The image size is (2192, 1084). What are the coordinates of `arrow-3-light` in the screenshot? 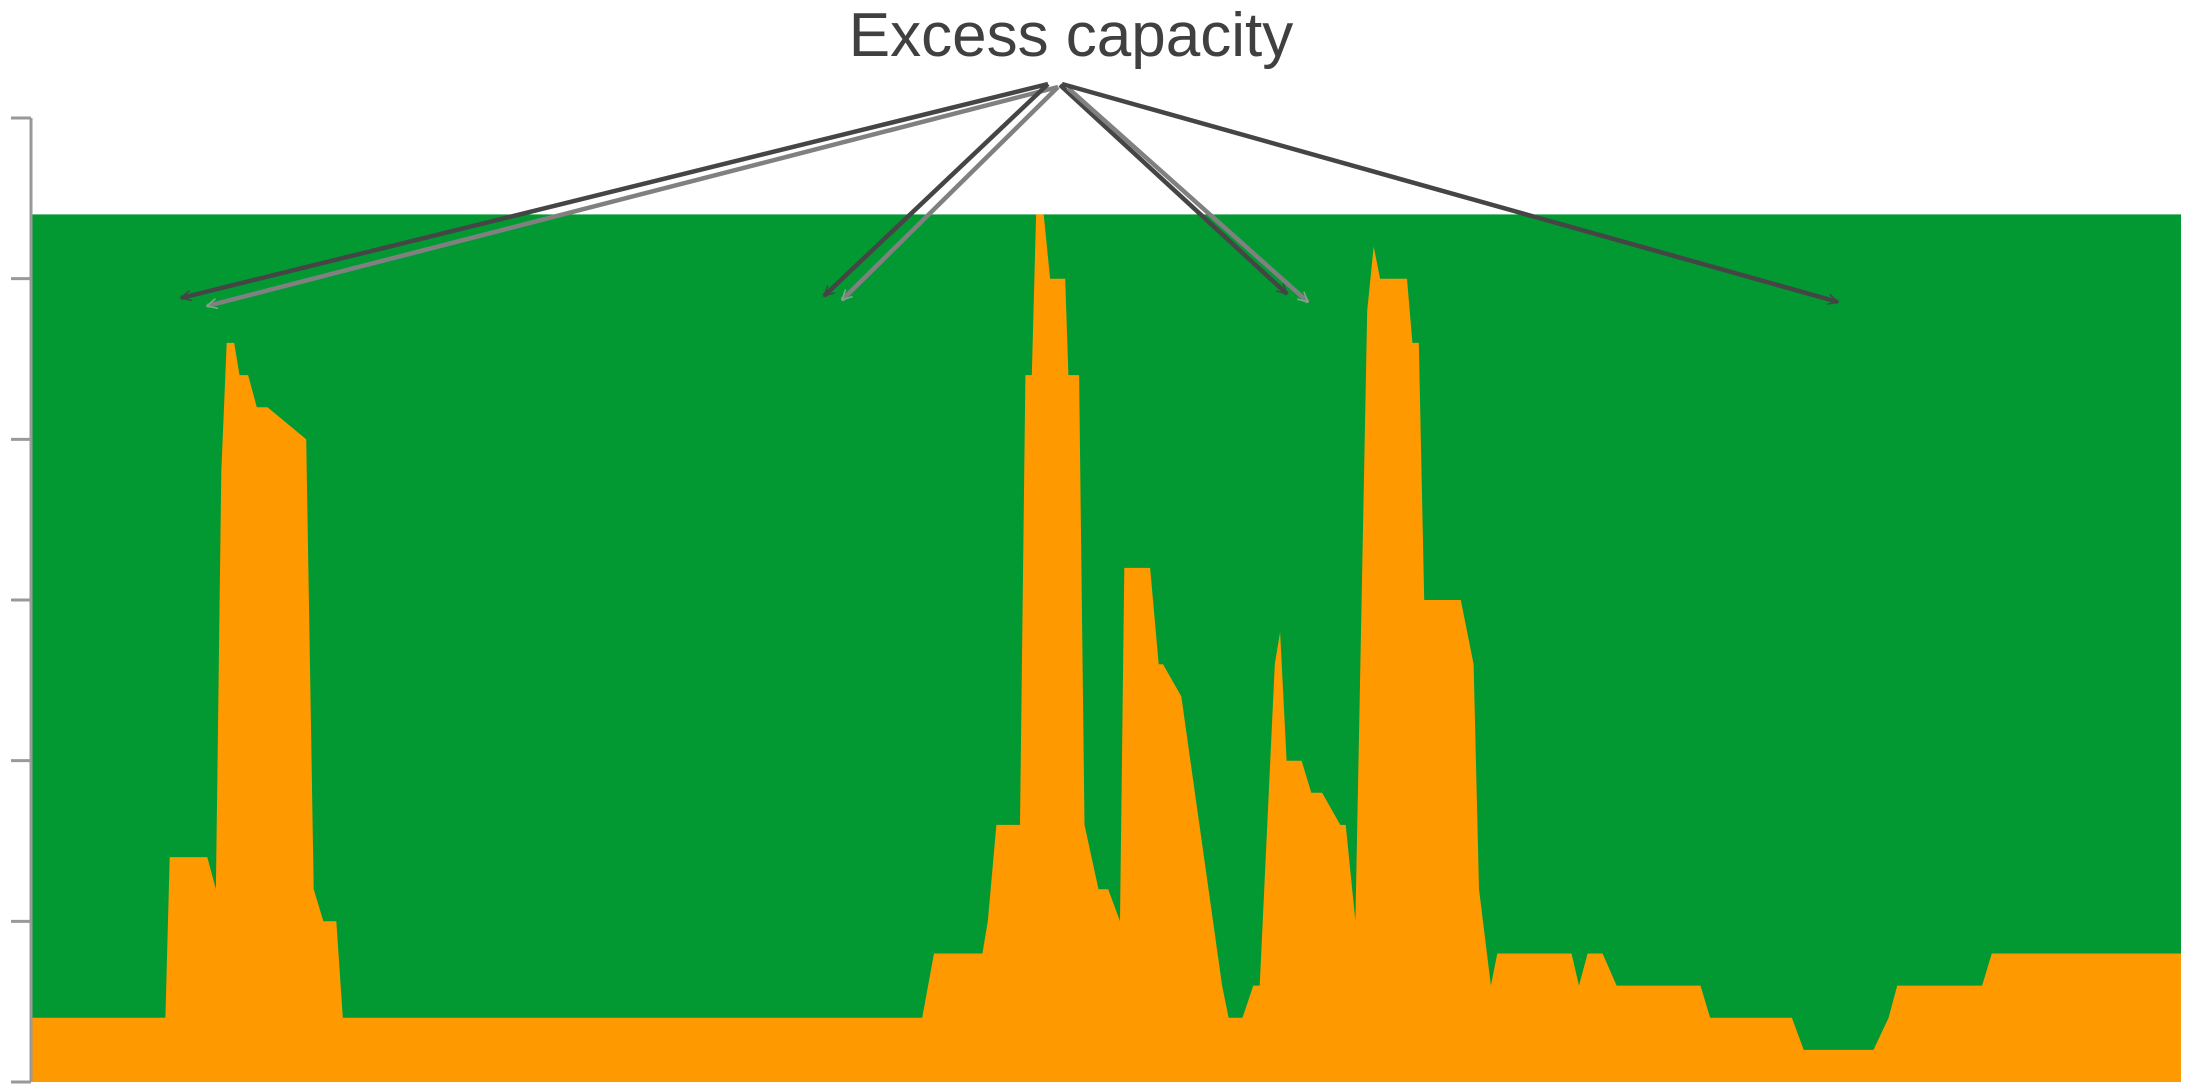 It's located at (1188, 195).